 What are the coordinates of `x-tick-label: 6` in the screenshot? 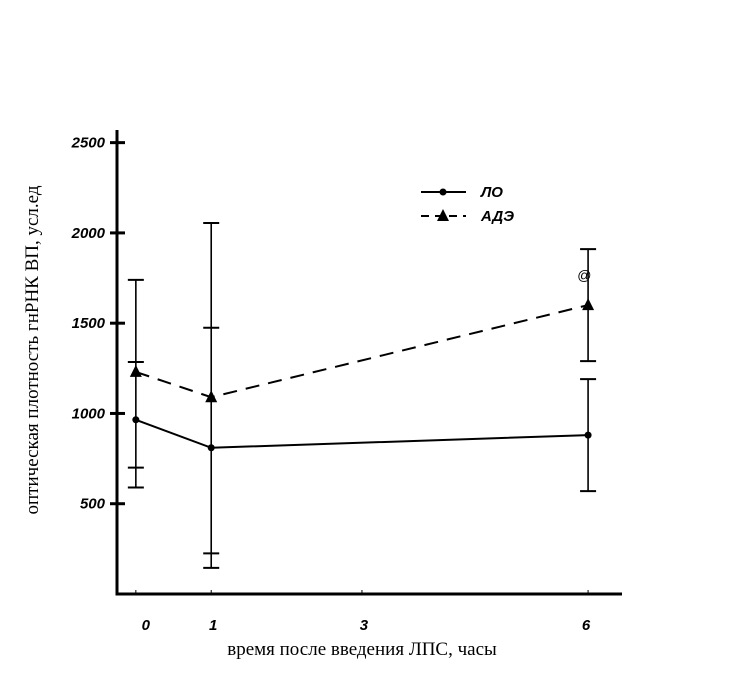 It's located at (586, 625).